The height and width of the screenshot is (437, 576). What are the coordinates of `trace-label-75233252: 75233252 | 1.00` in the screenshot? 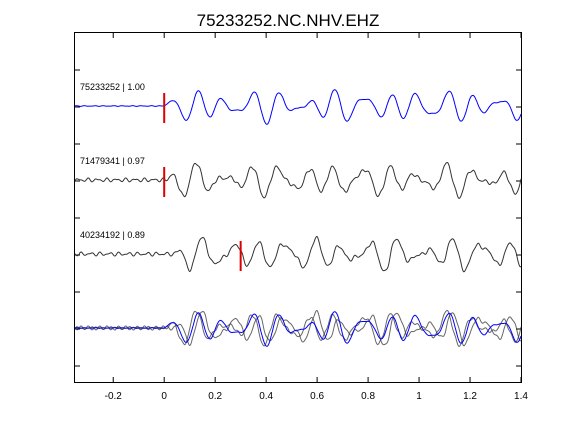 It's located at (112, 87).